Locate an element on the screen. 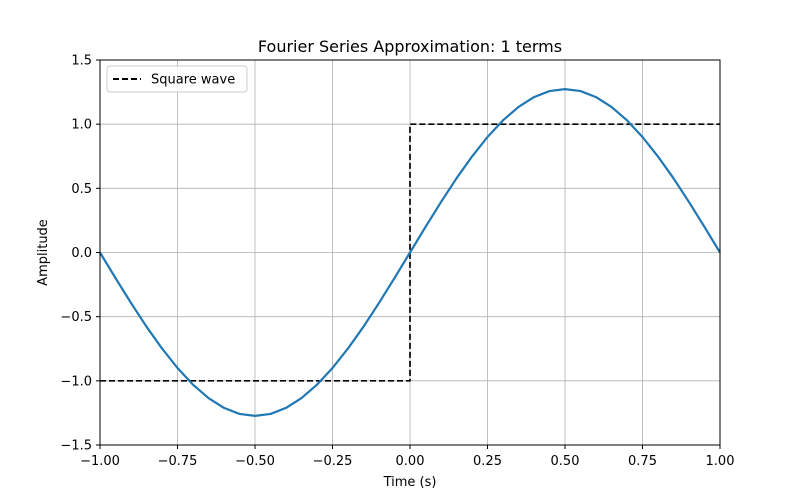 The height and width of the screenshot is (500, 800). y-tick-label: −1.5 is located at coordinates (76, 446).